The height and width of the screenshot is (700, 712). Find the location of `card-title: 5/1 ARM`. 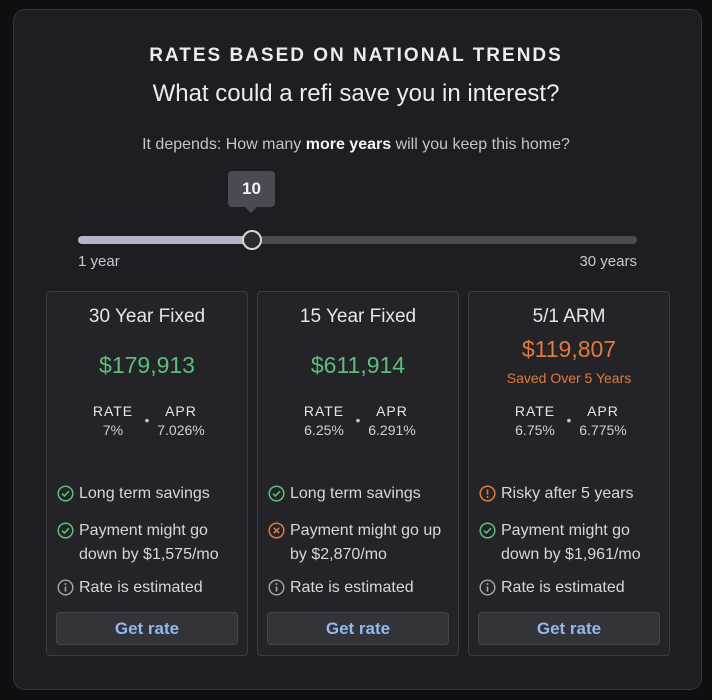

card-title: 5/1 ARM is located at coordinates (569, 316).